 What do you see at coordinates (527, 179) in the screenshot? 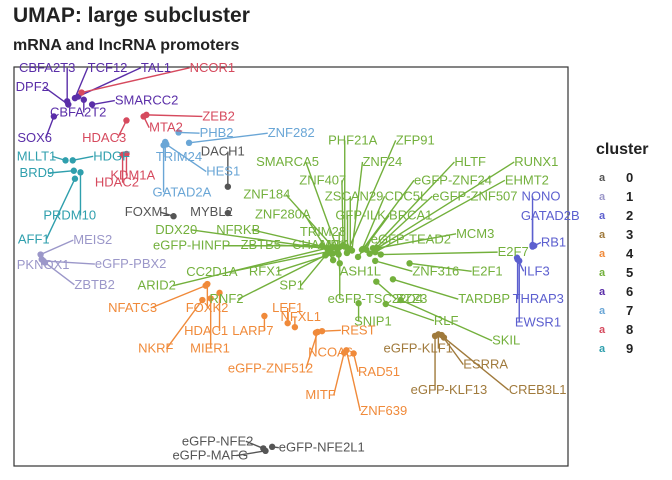
I see `point-label: EHMT2` at bounding box center [527, 179].